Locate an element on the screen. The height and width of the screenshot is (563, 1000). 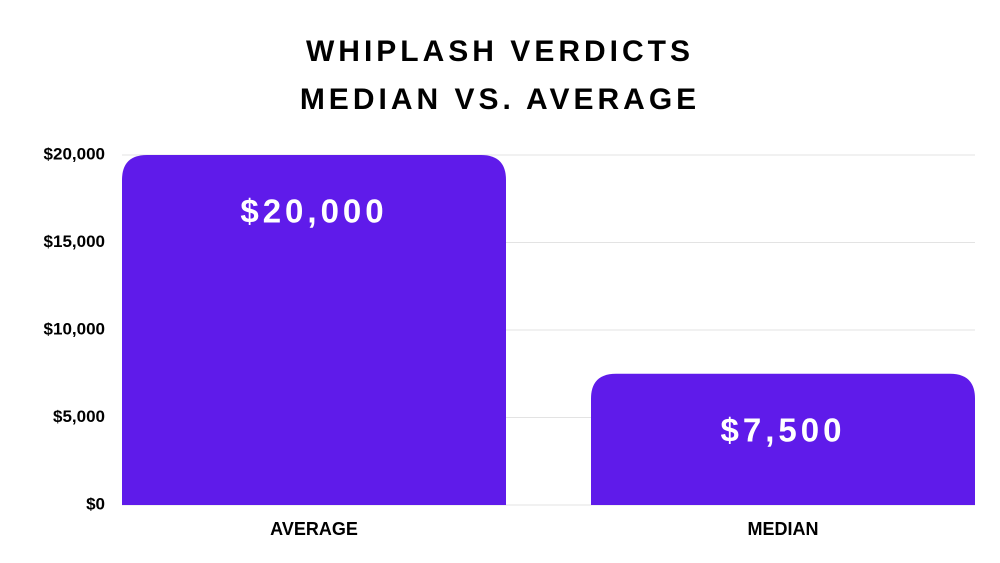
x-tick-label: AVERAGE is located at coordinates (314, 529).